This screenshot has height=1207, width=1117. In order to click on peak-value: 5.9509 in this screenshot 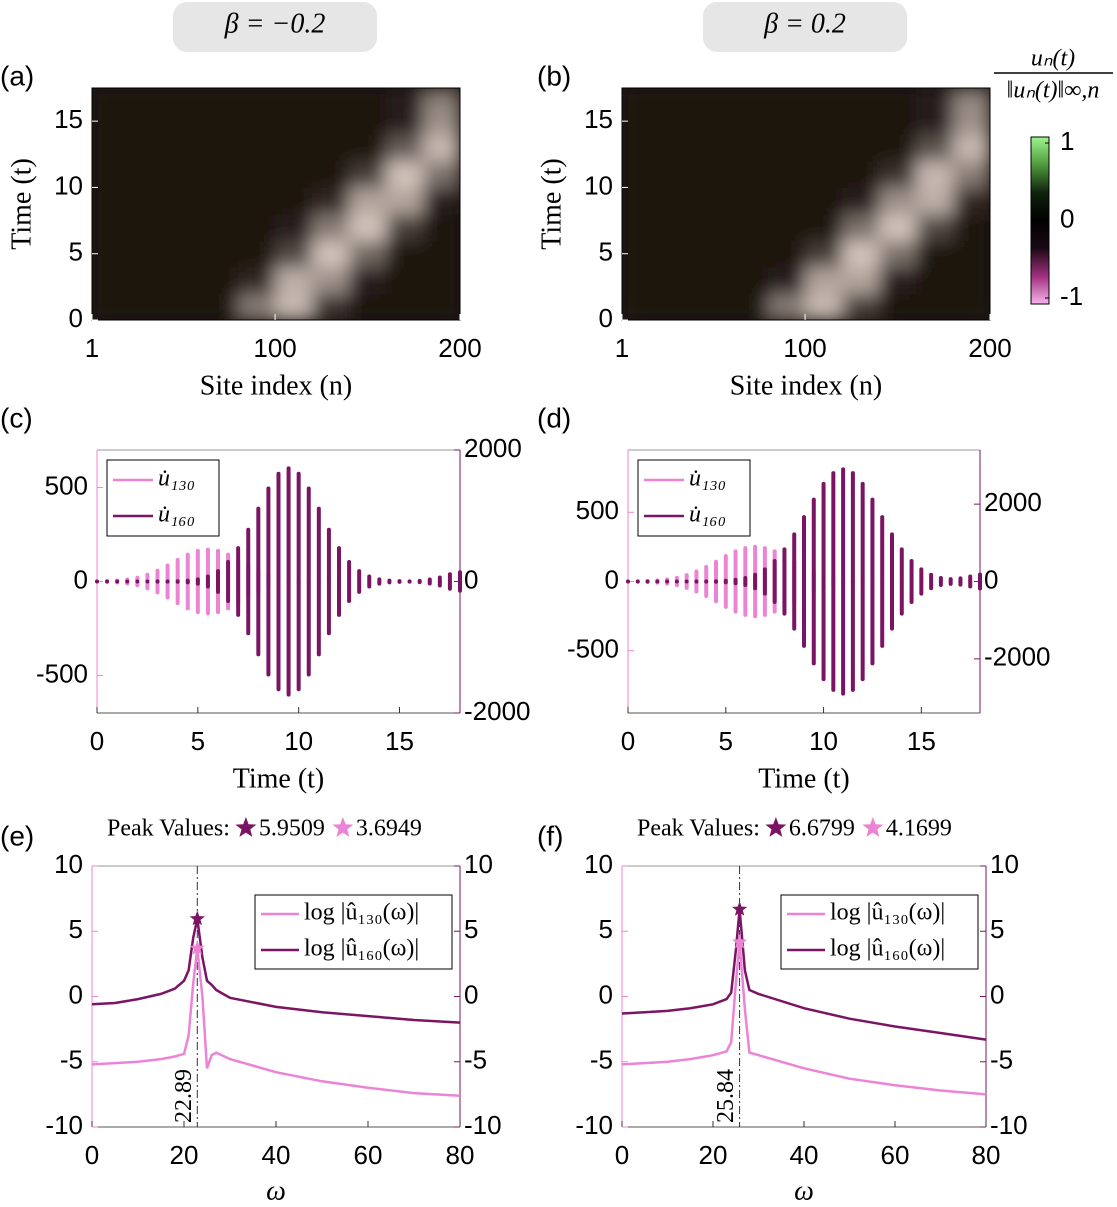, I will do `click(292, 829)`.